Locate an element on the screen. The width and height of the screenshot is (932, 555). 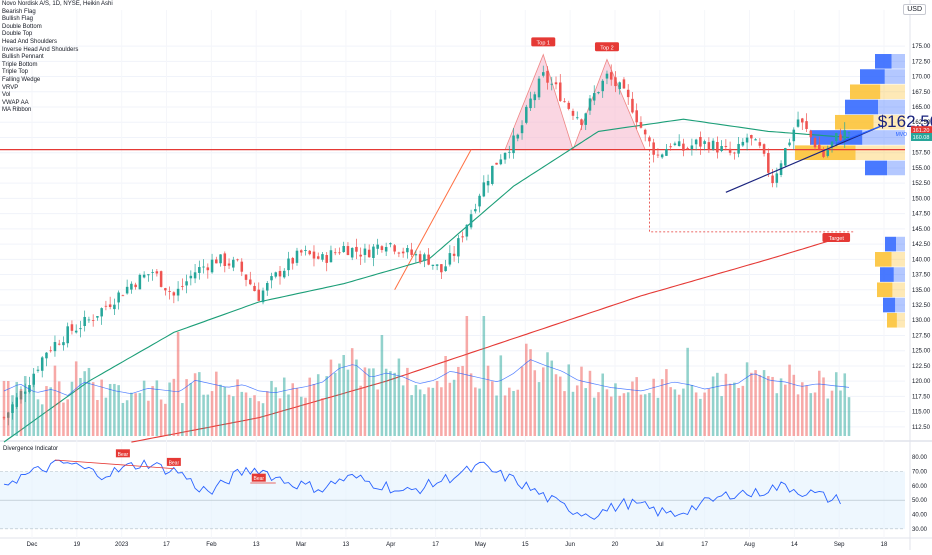
legend-item: Double Top is located at coordinates (17, 34).